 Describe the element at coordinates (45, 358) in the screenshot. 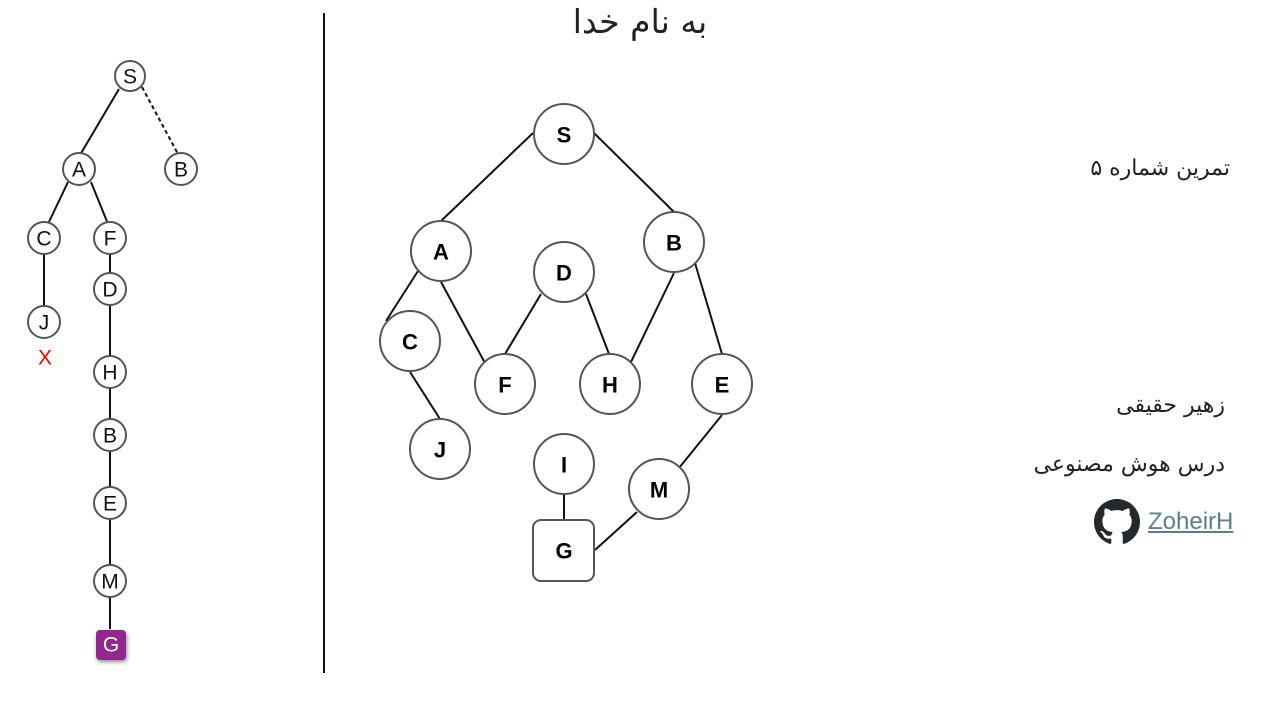

I see `dead-end-mark: X` at that location.